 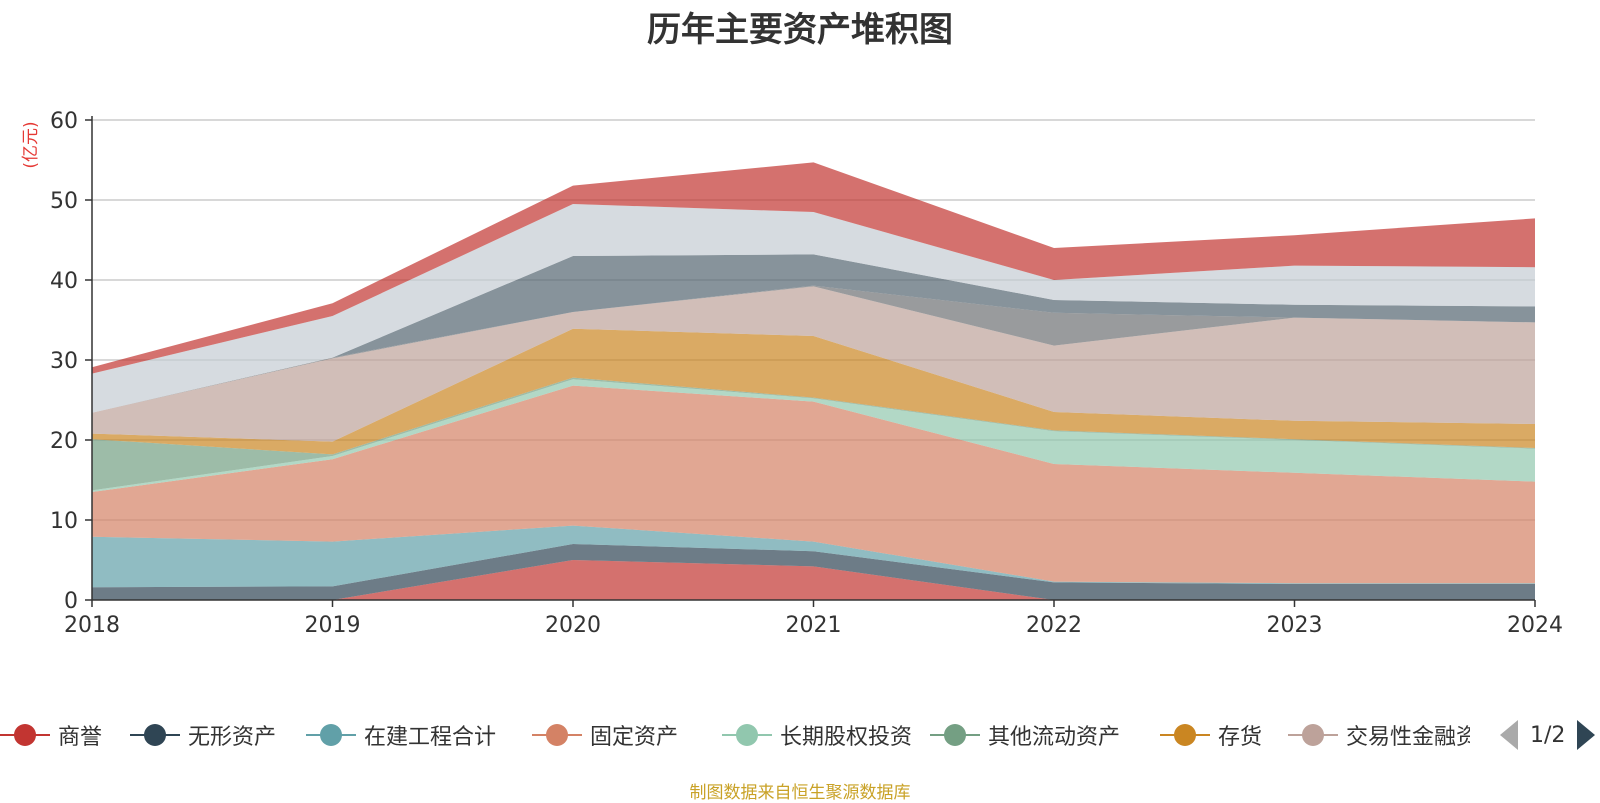 I want to click on legend-item: 长期股权投资, so click(x=817, y=735).